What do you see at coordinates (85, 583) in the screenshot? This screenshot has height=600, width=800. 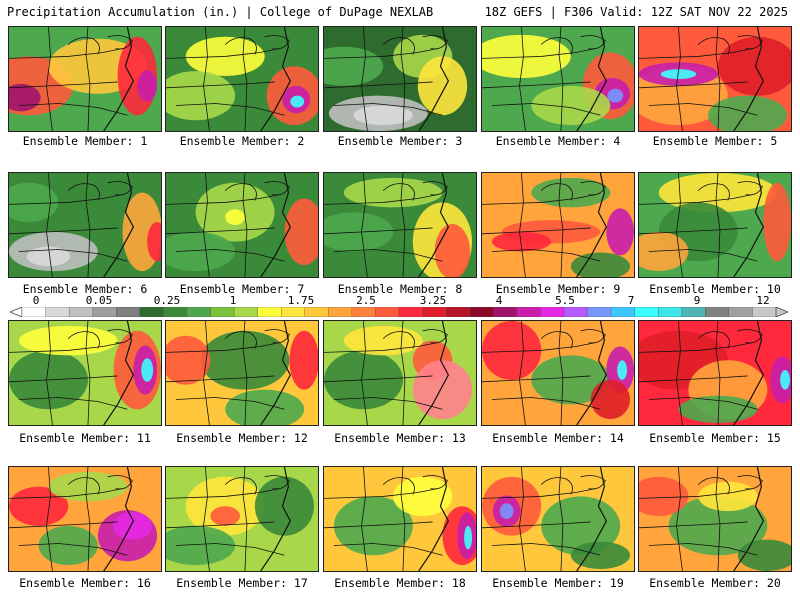 I see `ensemble-member-label: Ensemble Member: 16` at bounding box center [85, 583].